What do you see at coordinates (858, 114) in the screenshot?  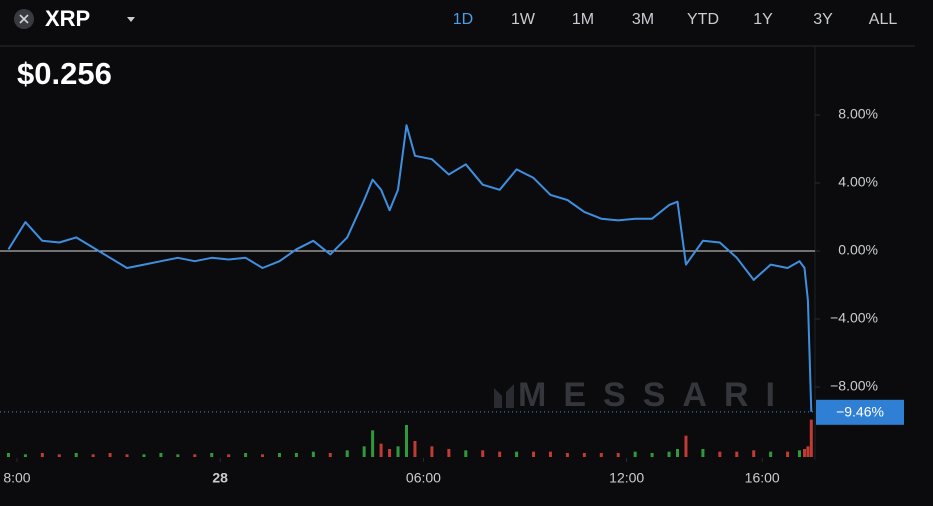 I see `y-tick-label: 8.00%` at bounding box center [858, 114].